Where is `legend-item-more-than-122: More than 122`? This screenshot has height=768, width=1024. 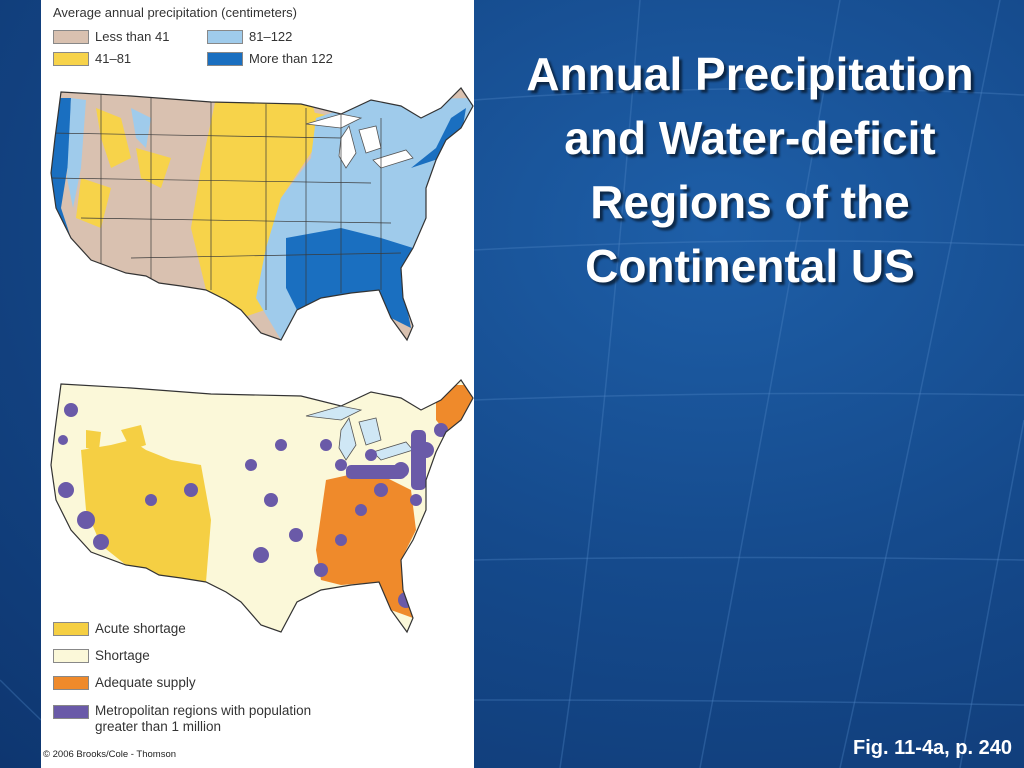
legend-item-more-than-122: More than 122 is located at coordinates (270, 58).